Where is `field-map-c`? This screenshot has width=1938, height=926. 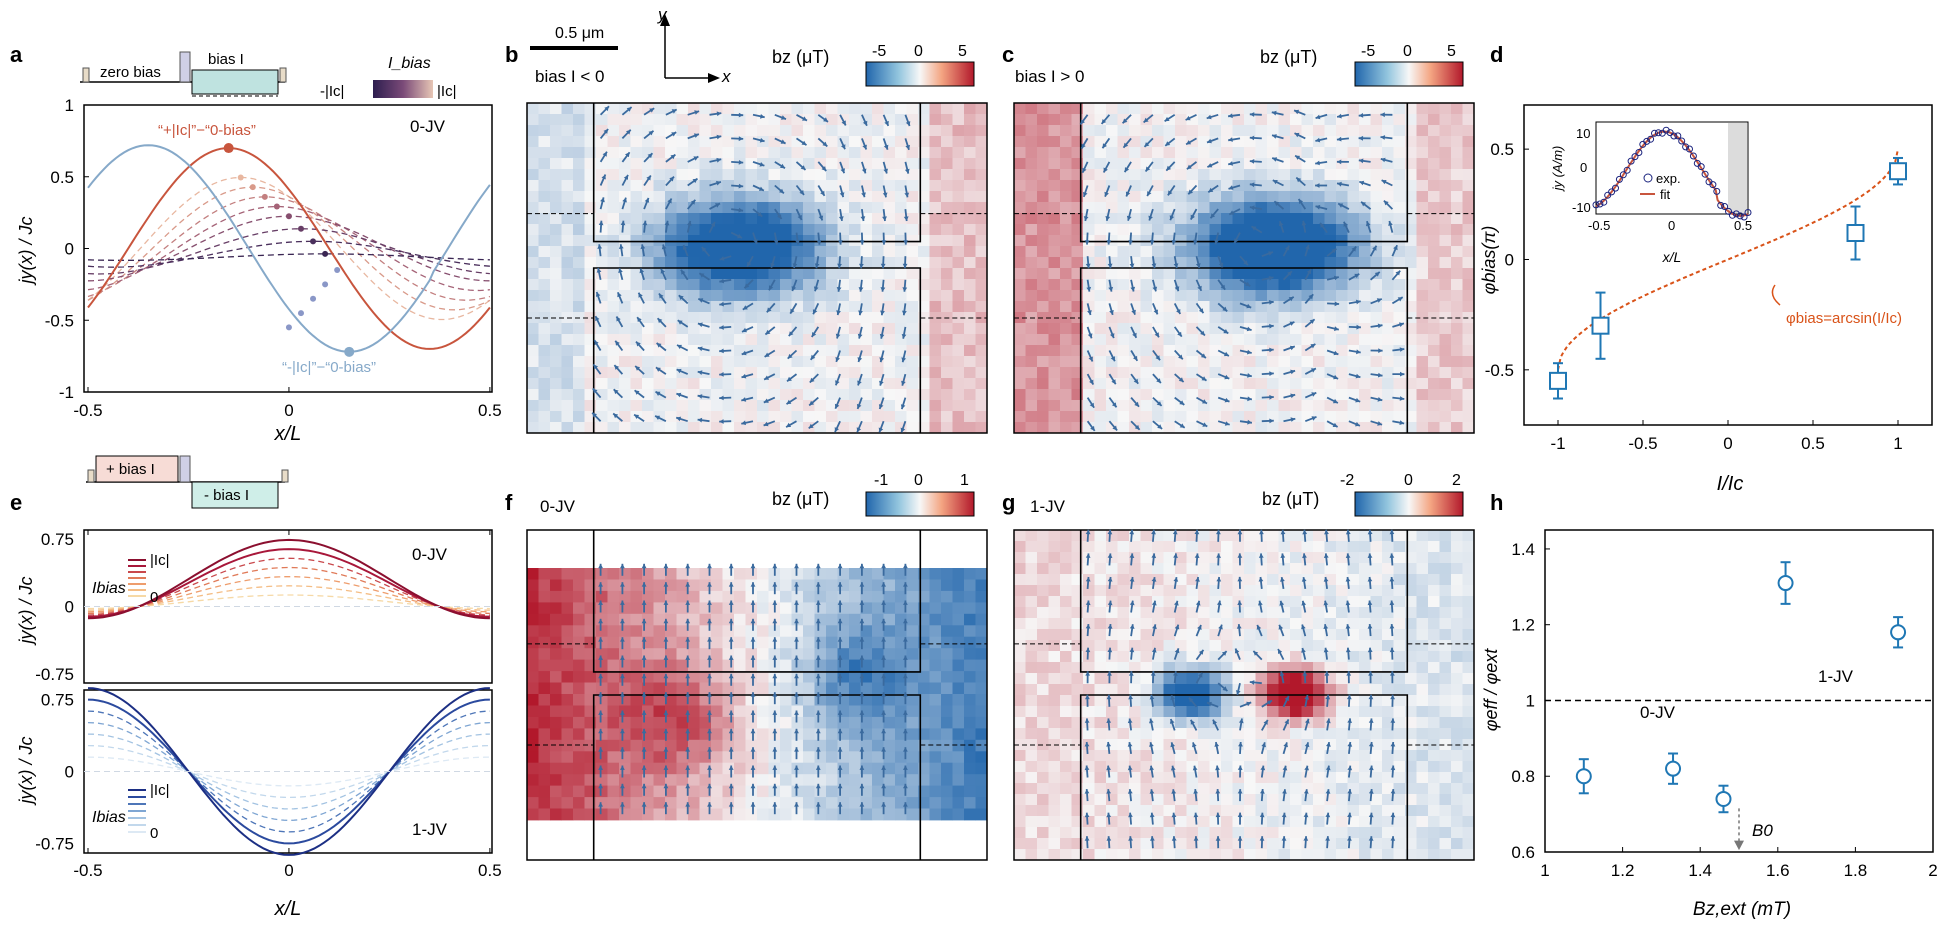
field-map-c is located at coordinates (1244, 268).